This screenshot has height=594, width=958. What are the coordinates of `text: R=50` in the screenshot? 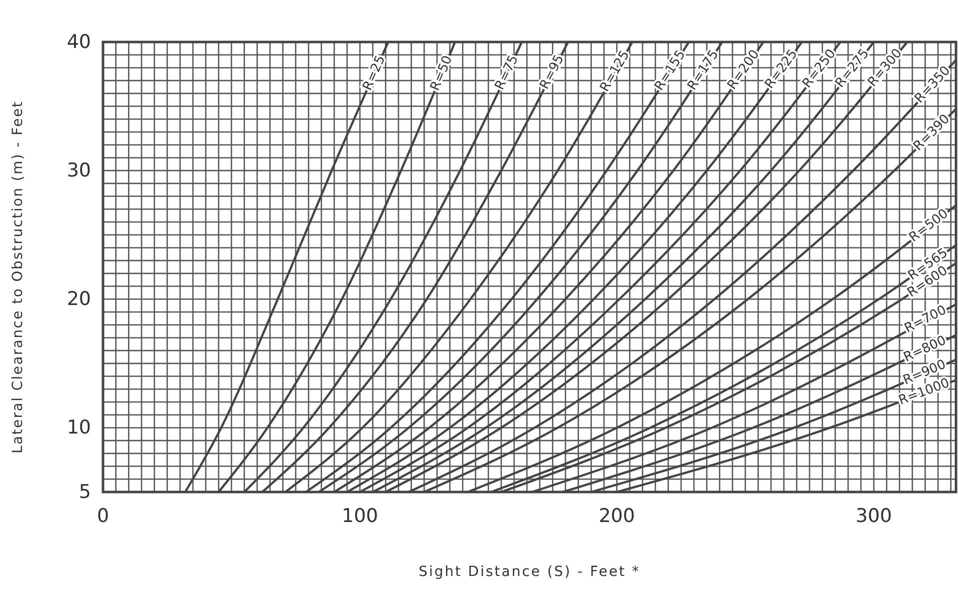 It's located at (442, 74).